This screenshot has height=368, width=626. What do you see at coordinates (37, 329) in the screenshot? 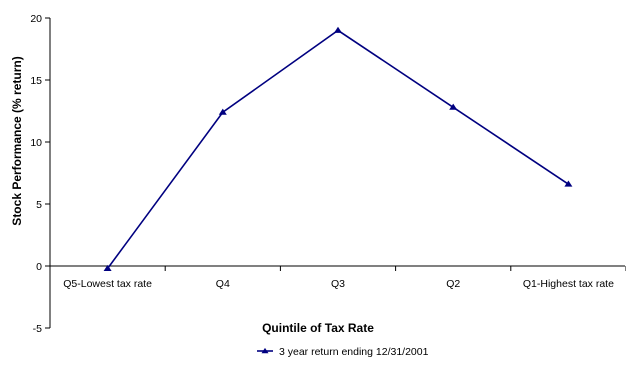
I see `y-tick-label: -5` at bounding box center [37, 329].